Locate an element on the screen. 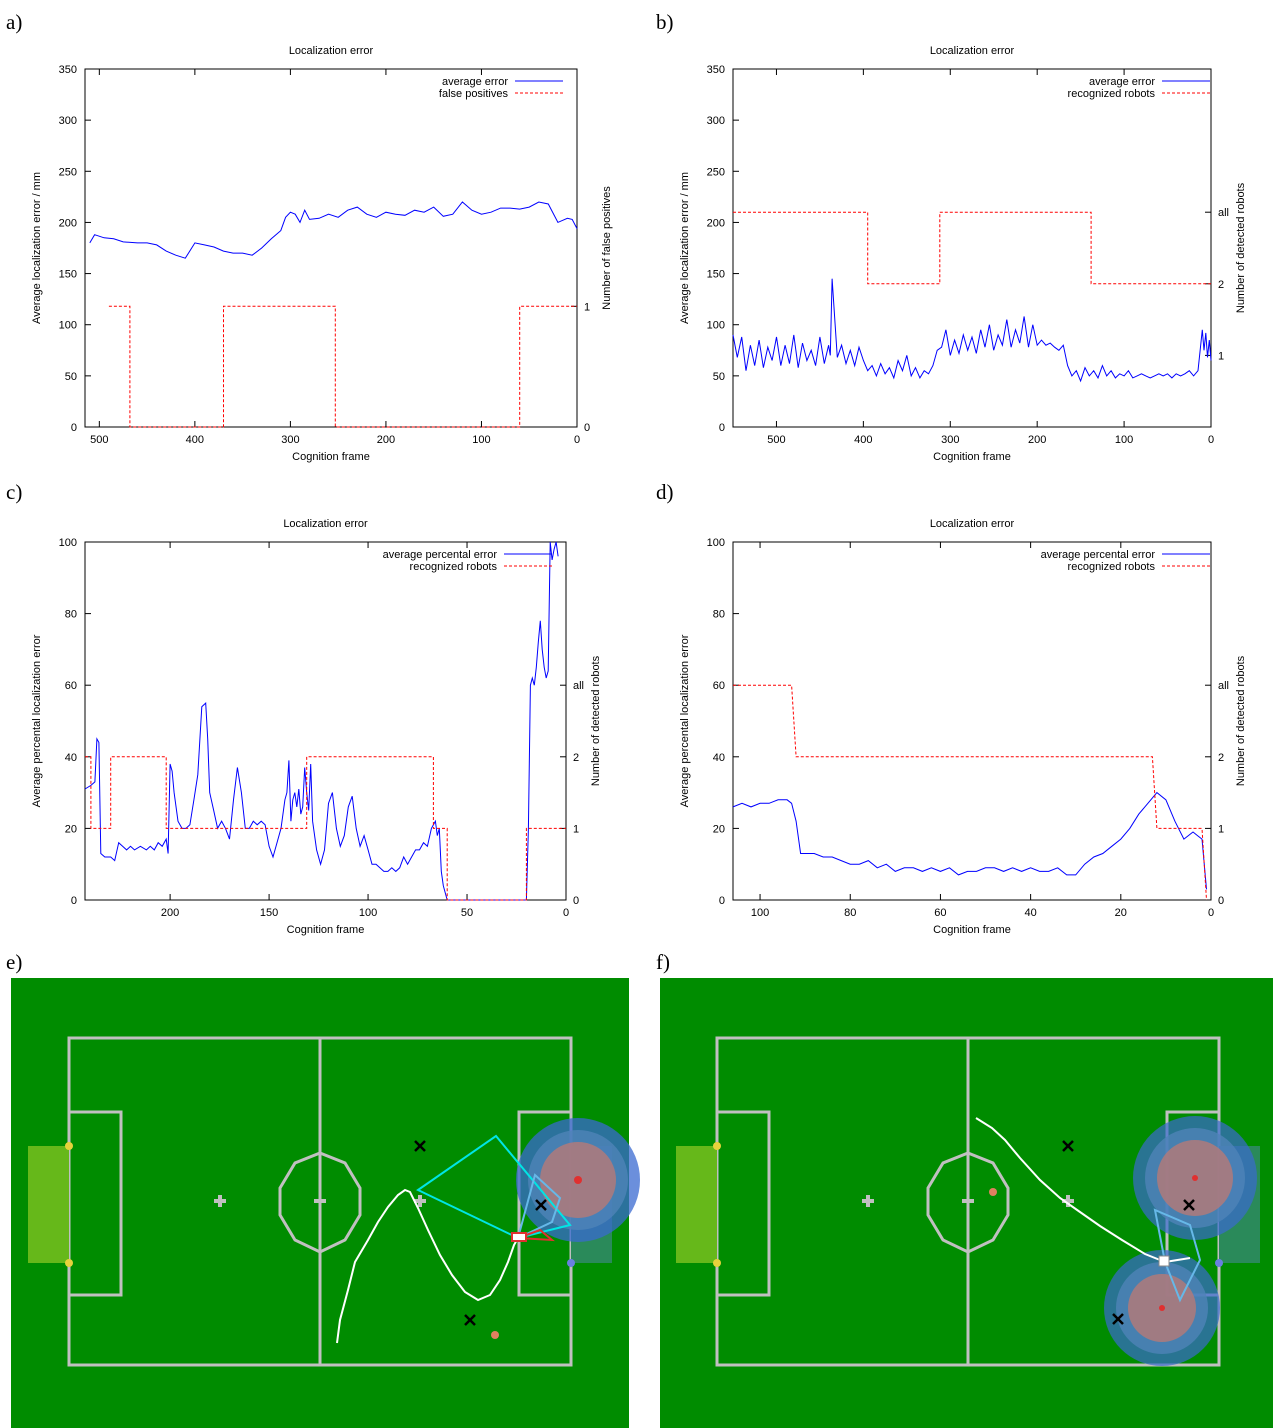 The width and height of the screenshot is (1273, 1428). panel-letter-a: a) is located at coordinates (14, 22).